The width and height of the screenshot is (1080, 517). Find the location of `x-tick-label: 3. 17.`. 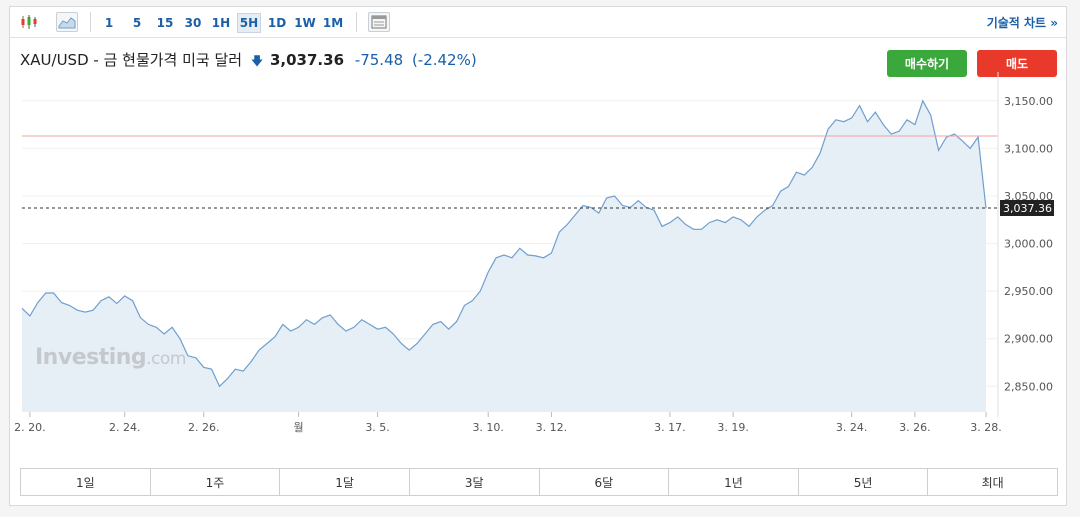

x-tick-label: 3. 17. is located at coordinates (670, 427).